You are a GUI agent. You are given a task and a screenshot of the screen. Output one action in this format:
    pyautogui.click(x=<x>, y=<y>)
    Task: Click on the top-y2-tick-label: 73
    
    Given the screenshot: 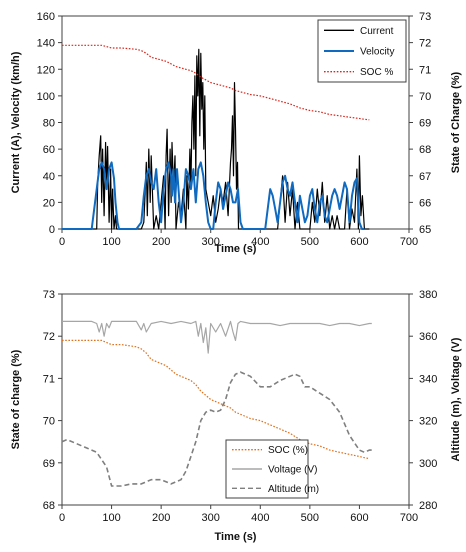 What is the action you would take?
    pyautogui.click(x=425, y=17)
    